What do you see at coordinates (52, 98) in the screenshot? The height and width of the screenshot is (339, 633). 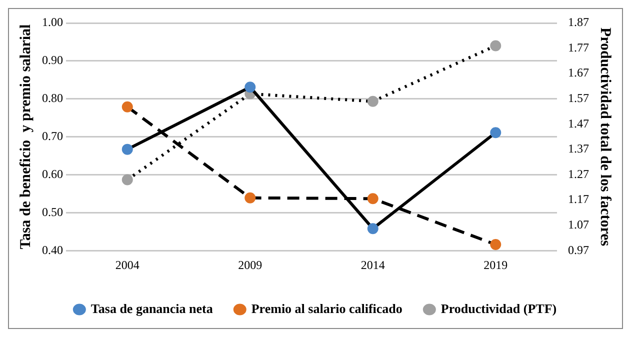 I see `y-tick-label: 0.80` at bounding box center [52, 98].